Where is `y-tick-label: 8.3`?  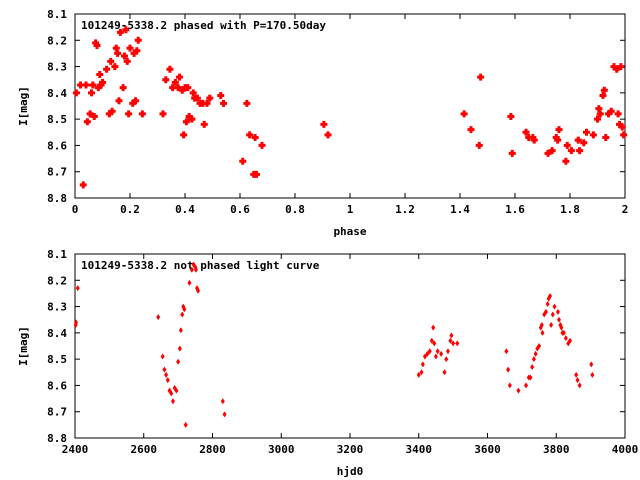
y-tick-label: 8.3 is located at coordinates (57, 67).